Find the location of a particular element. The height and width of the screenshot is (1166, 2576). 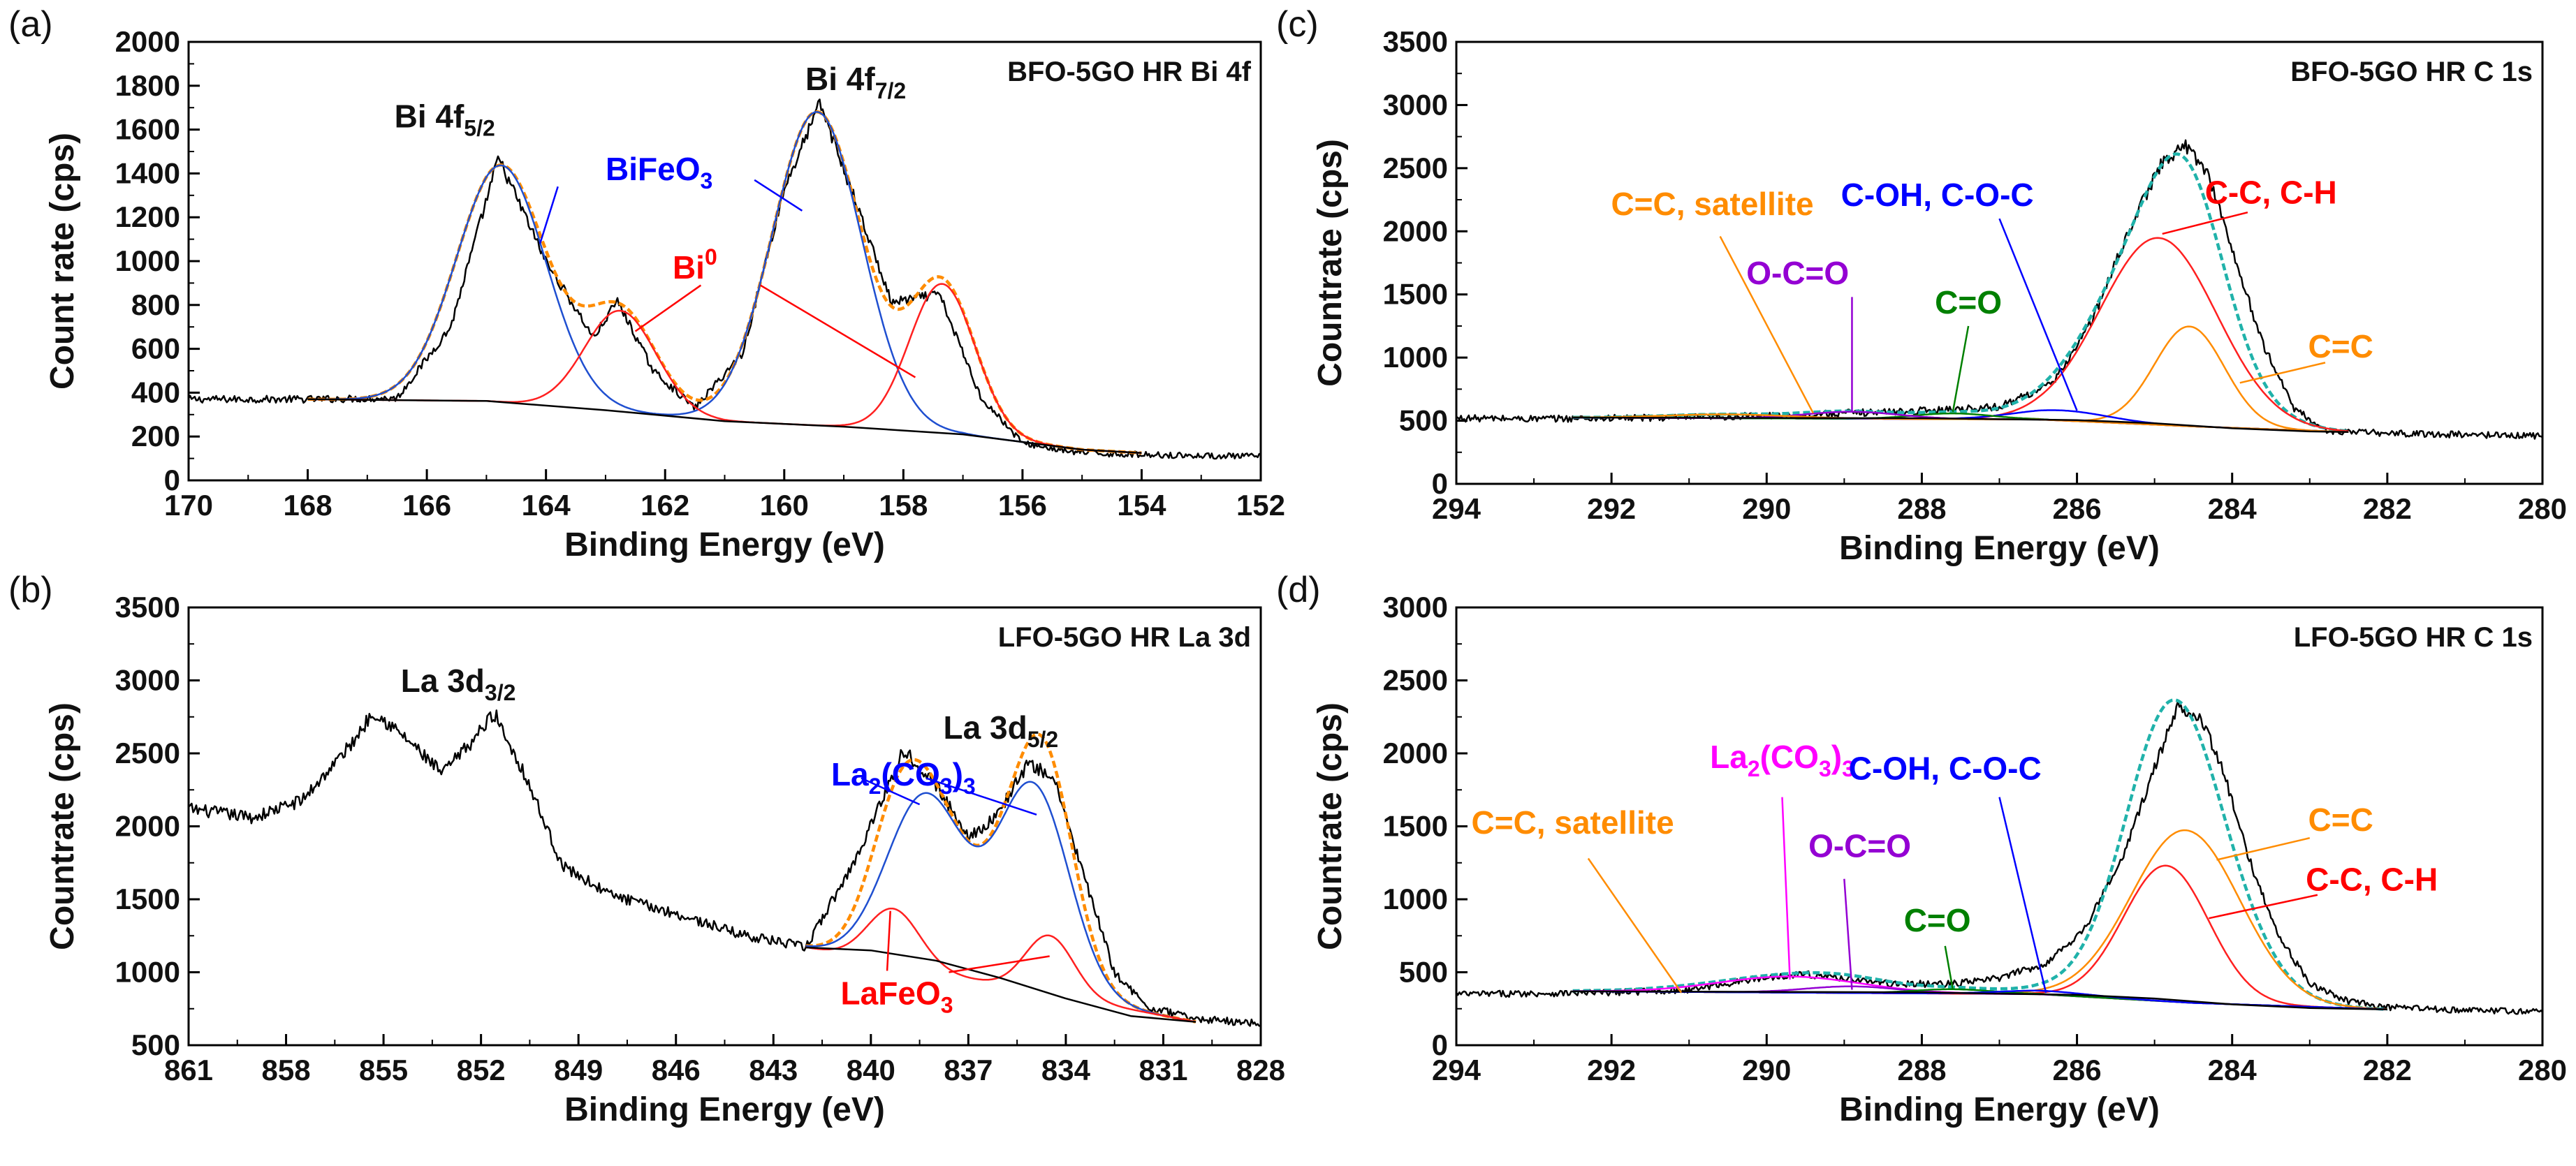

series-lafeo3 is located at coordinates (1000, 965).